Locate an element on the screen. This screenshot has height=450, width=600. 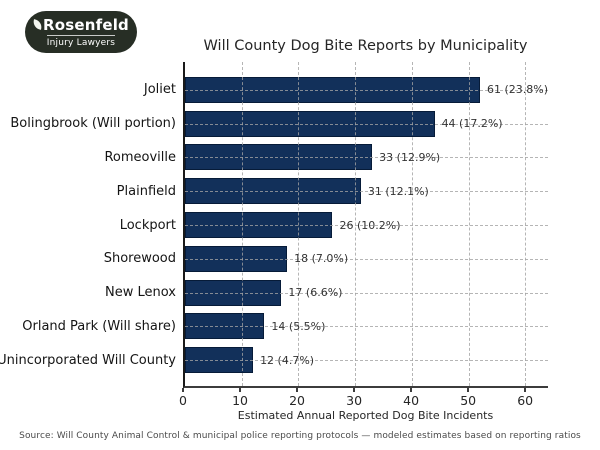
x-tick-label: 0 is located at coordinates (183, 400).